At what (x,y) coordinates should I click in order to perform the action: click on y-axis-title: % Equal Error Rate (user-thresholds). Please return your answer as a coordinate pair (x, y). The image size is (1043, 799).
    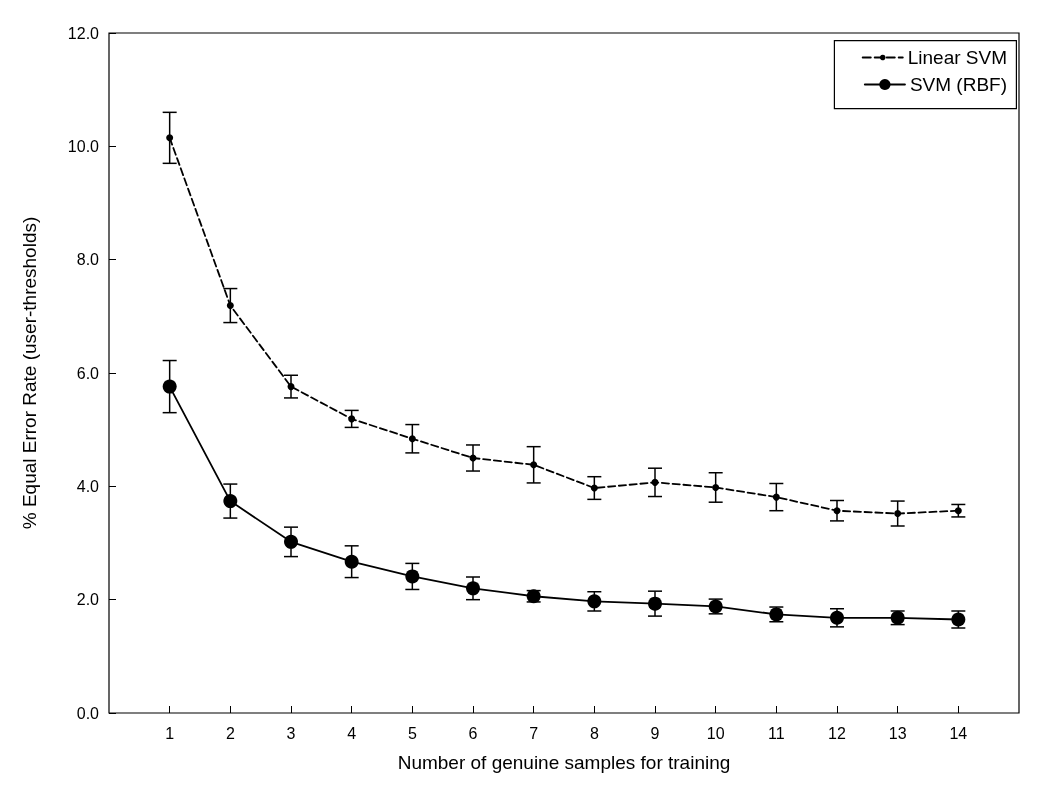
    Looking at the image, I should click on (29, 373).